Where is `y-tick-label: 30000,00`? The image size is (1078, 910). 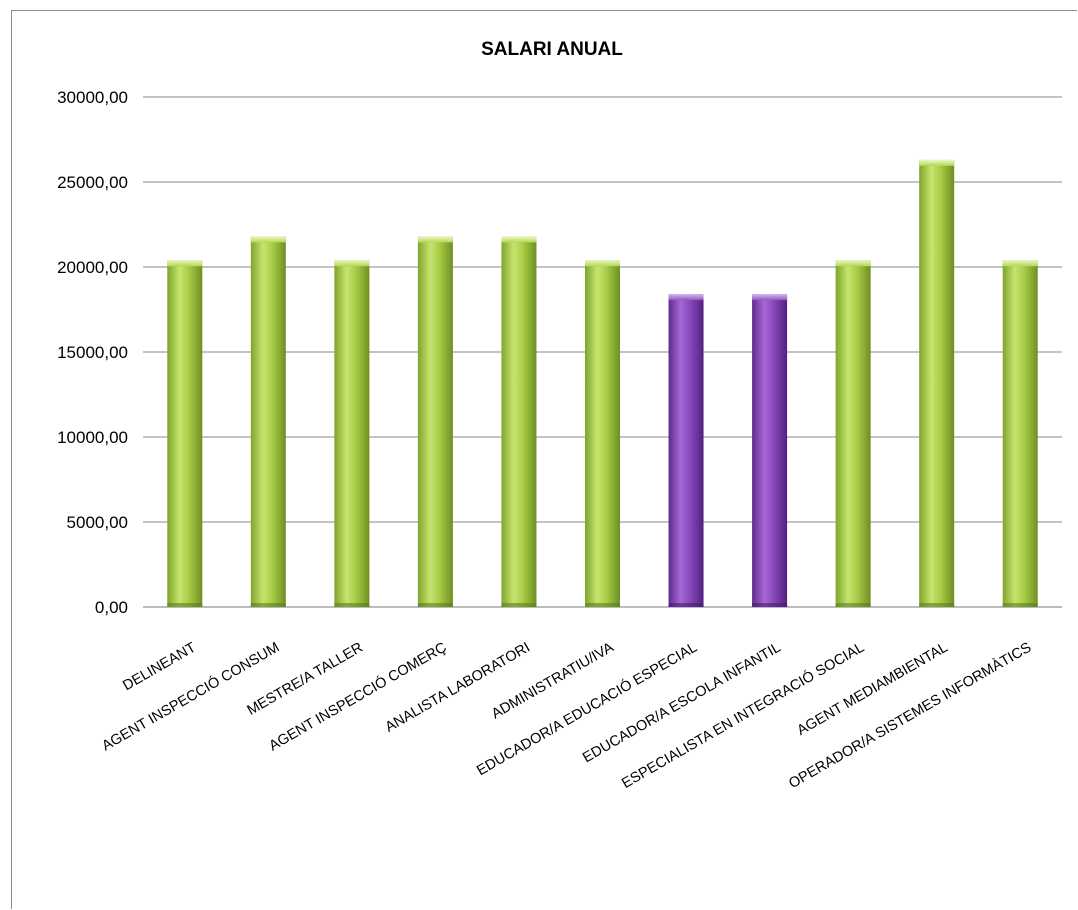
y-tick-label: 30000,00 is located at coordinates (92, 97).